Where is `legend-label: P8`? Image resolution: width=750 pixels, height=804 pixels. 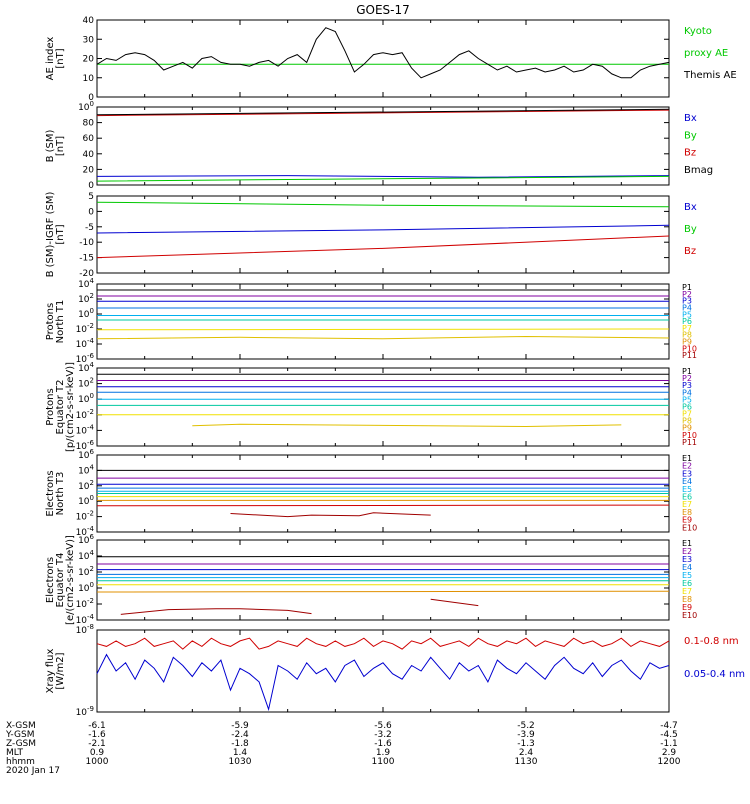
legend-label: P8 is located at coordinates (687, 335).